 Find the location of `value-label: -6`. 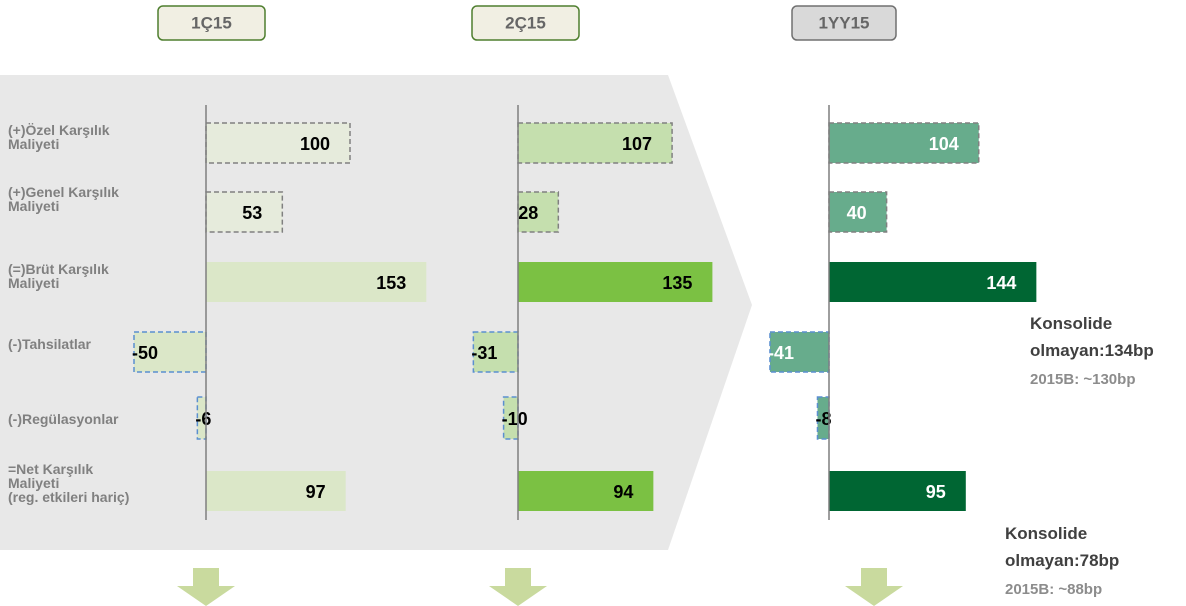

value-label: -6 is located at coordinates (203, 419).